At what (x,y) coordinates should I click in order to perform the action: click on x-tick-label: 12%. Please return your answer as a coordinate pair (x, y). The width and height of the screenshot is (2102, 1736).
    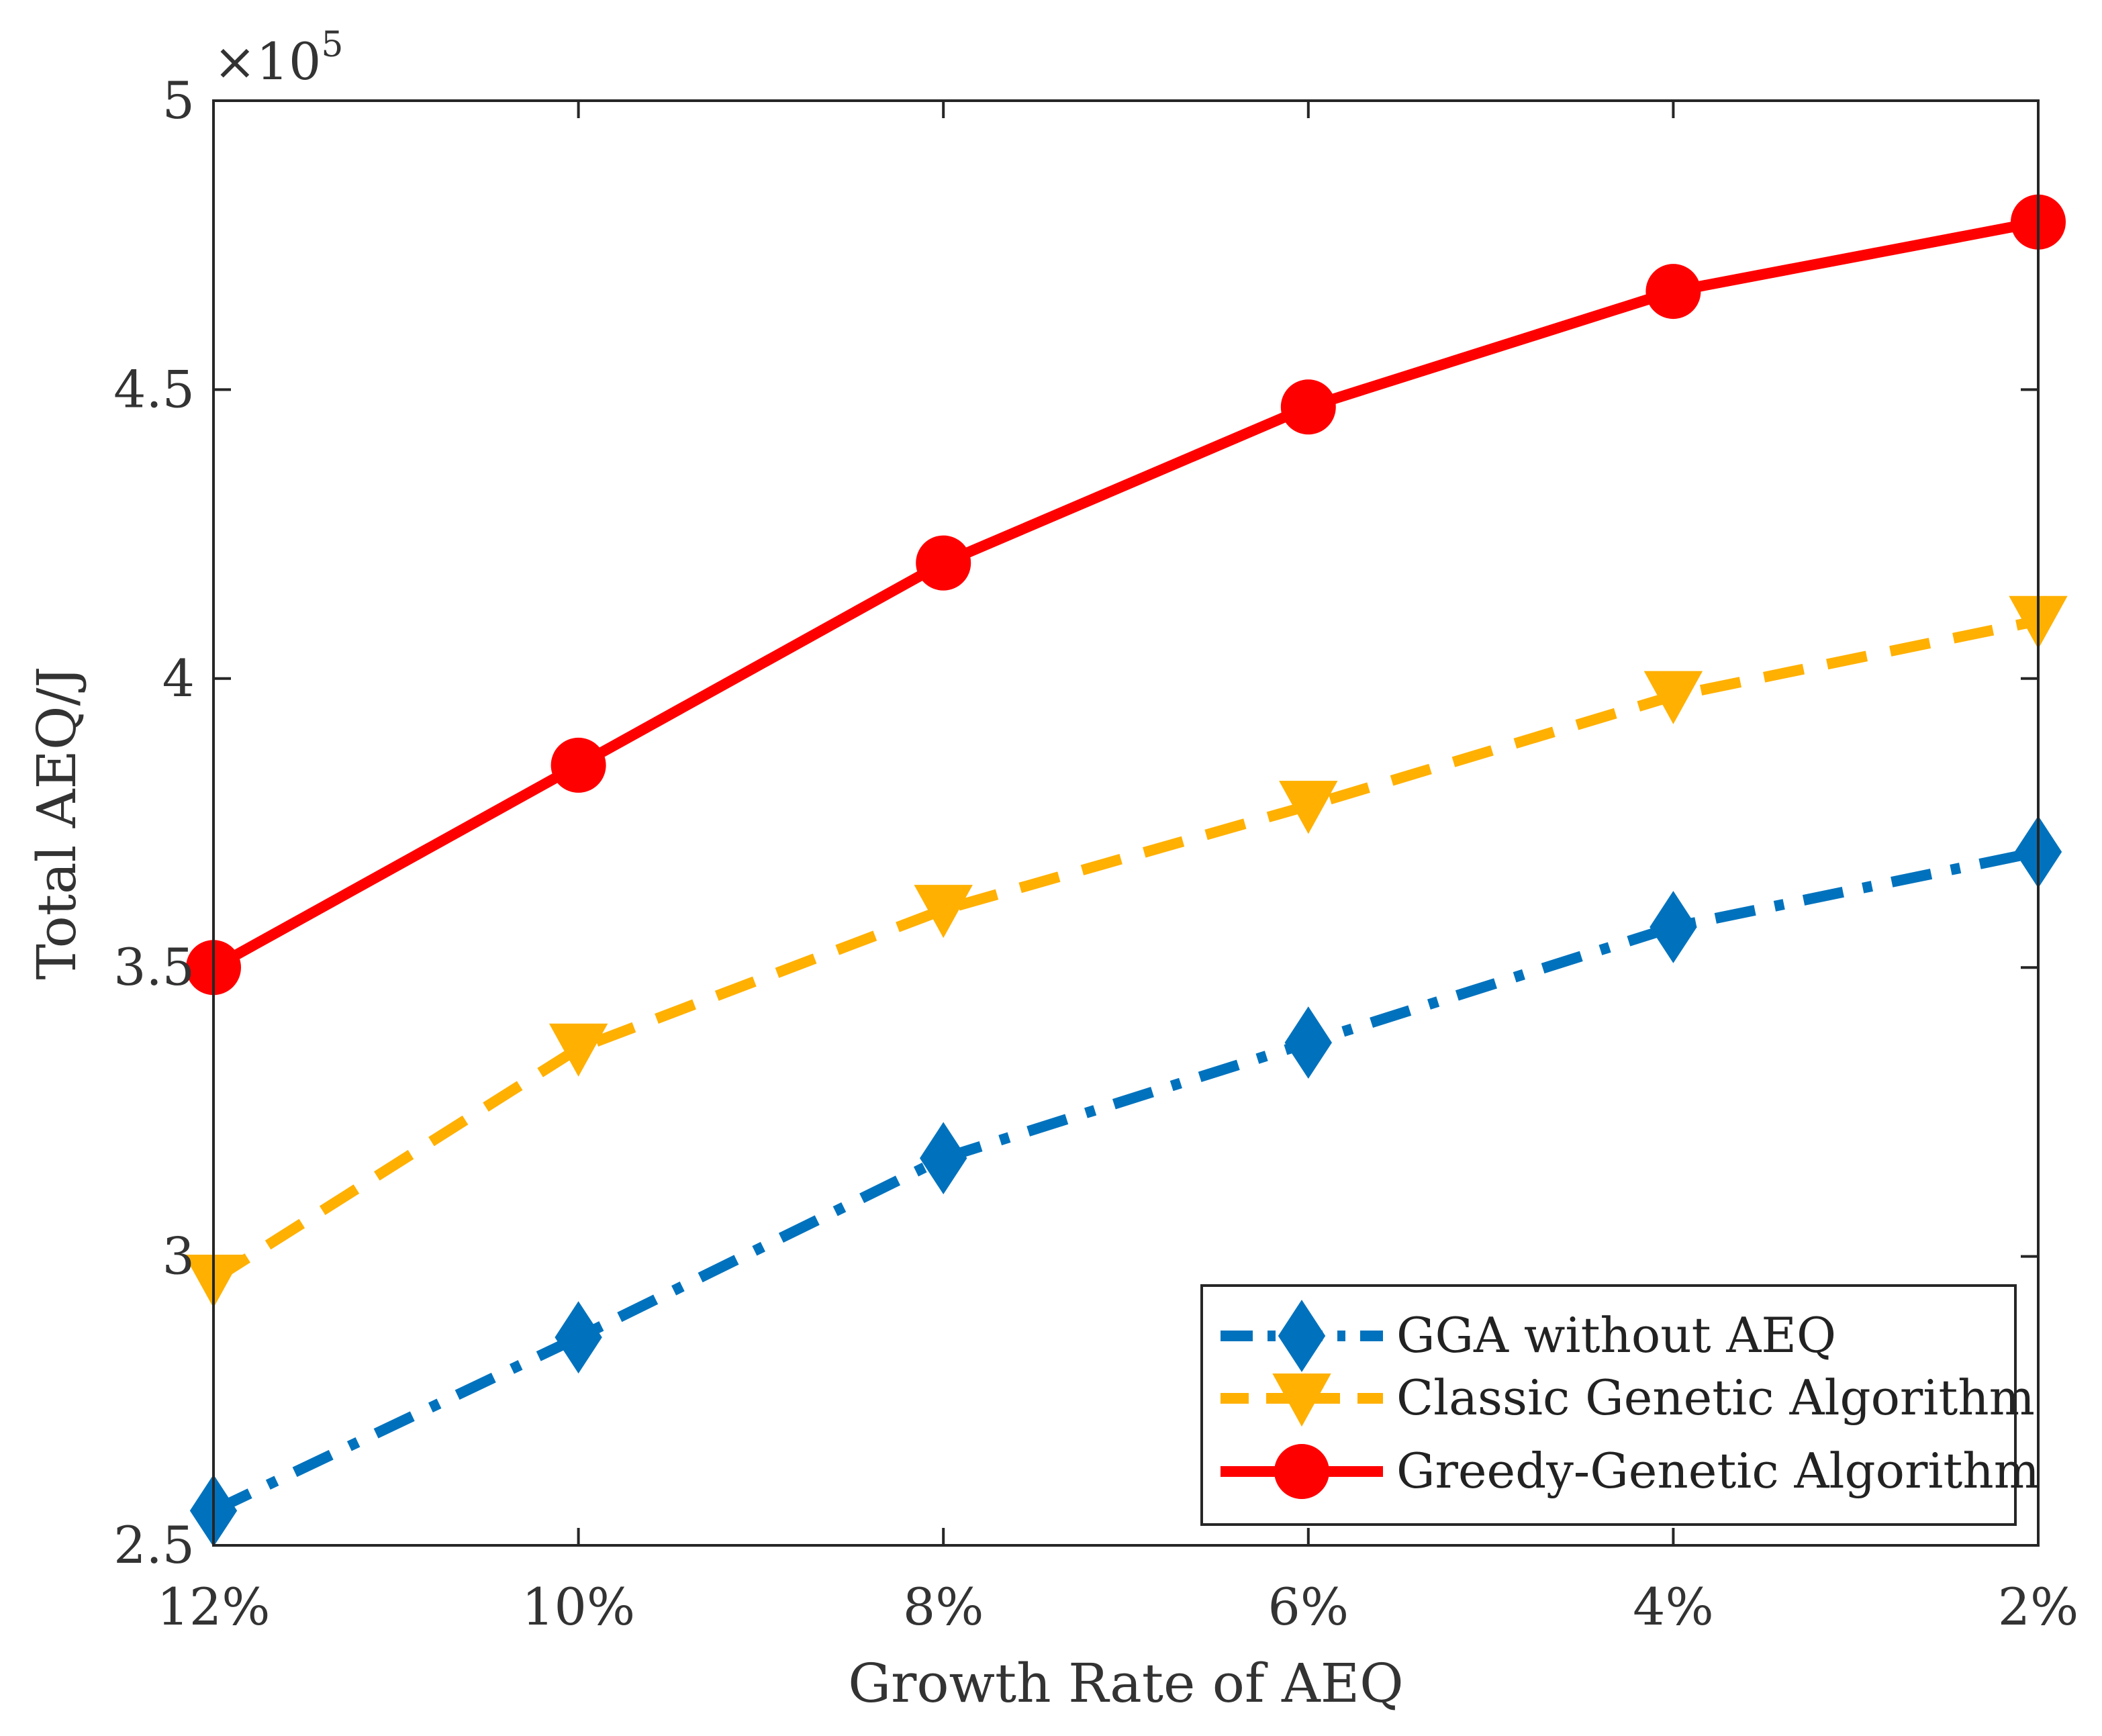
    Looking at the image, I should click on (214, 1607).